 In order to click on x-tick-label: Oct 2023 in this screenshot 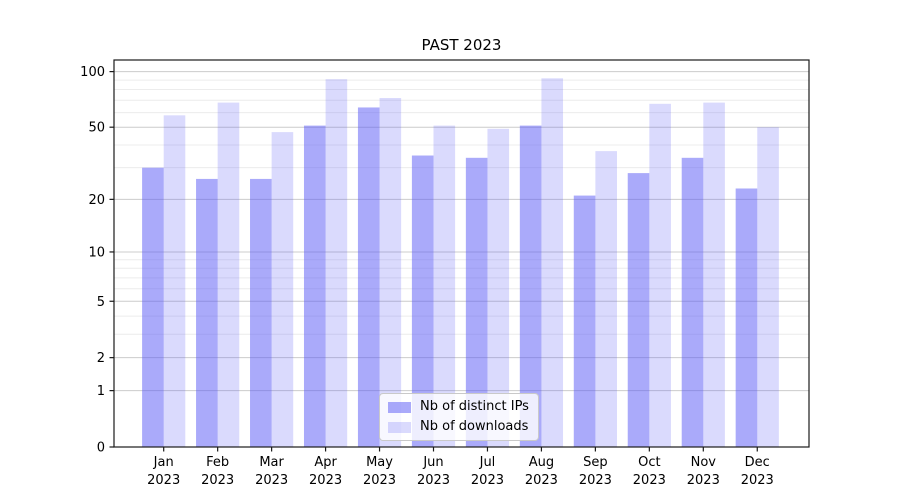, I will do `click(649, 471)`.